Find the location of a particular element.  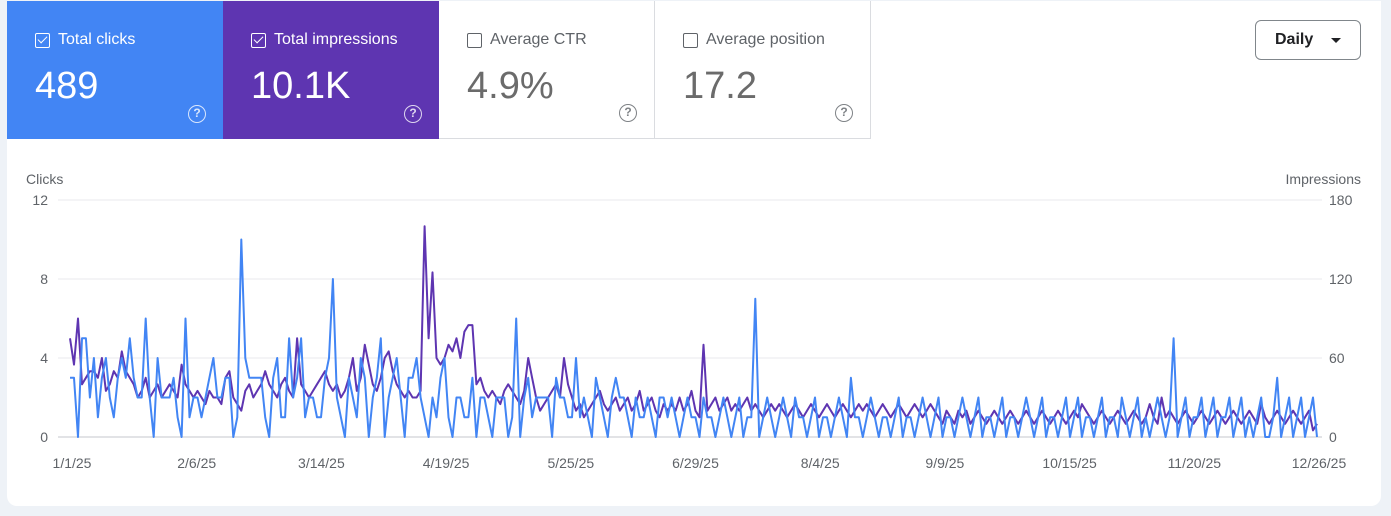

total-clicks-card: Total clicks 489 ? is located at coordinates (115, 70).